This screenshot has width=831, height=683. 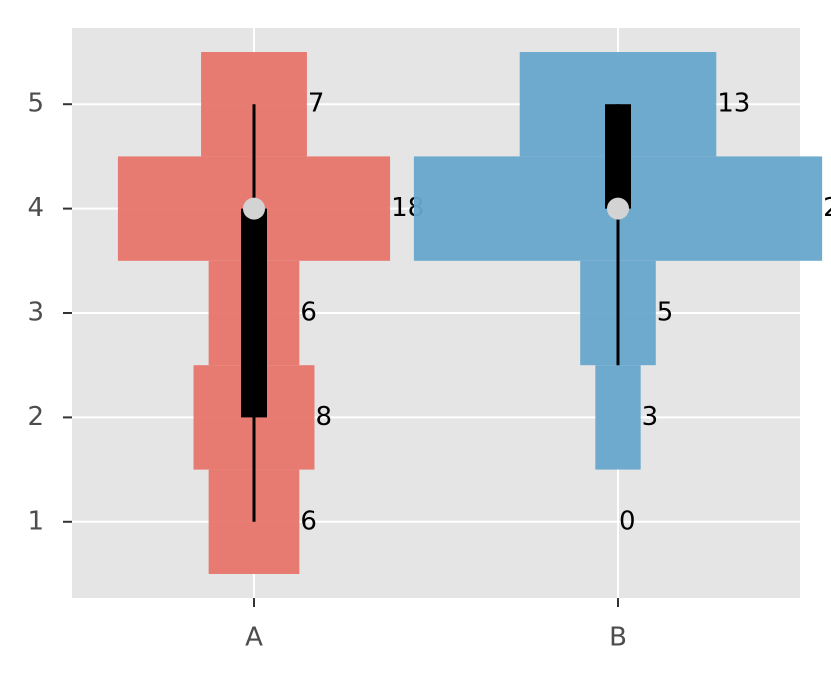 I want to click on x-tick-label: A, so click(x=254, y=638).